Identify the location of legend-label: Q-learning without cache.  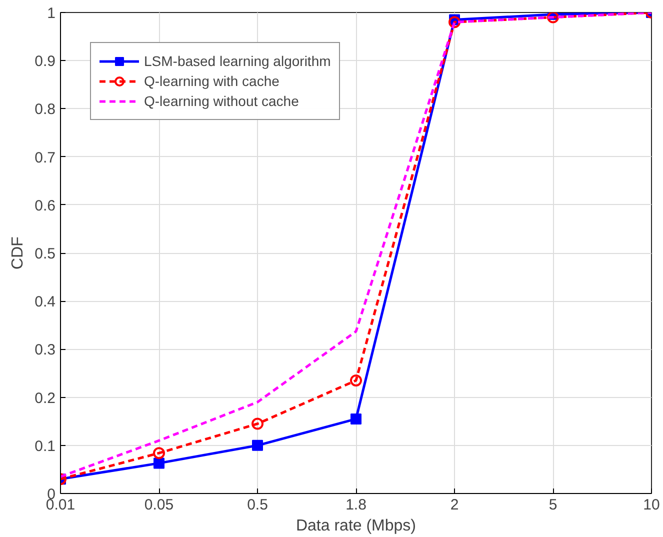
(221, 101).